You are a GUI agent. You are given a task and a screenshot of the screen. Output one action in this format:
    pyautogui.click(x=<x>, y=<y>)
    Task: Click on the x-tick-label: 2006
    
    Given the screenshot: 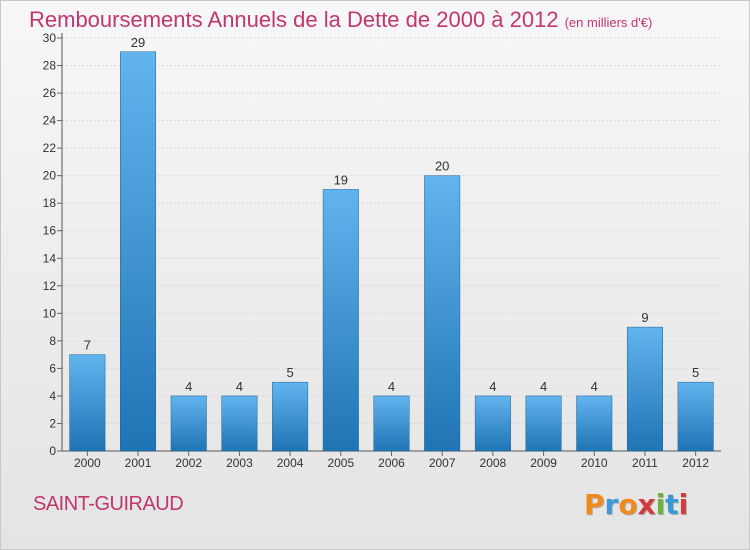 What is the action you would take?
    pyautogui.click(x=391, y=463)
    